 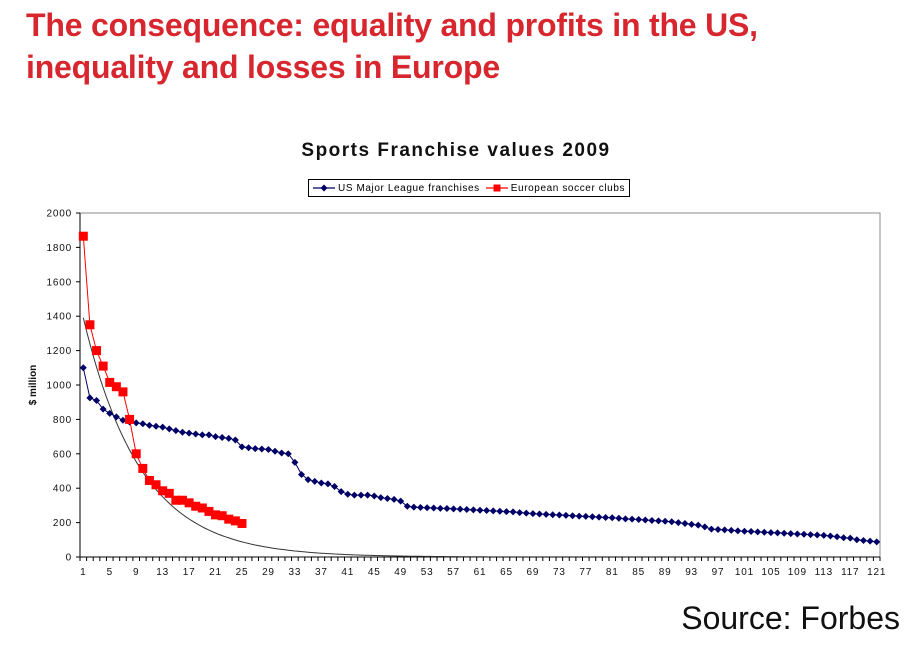 I want to click on y-tick-label: 1400, so click(x=59, y=317).